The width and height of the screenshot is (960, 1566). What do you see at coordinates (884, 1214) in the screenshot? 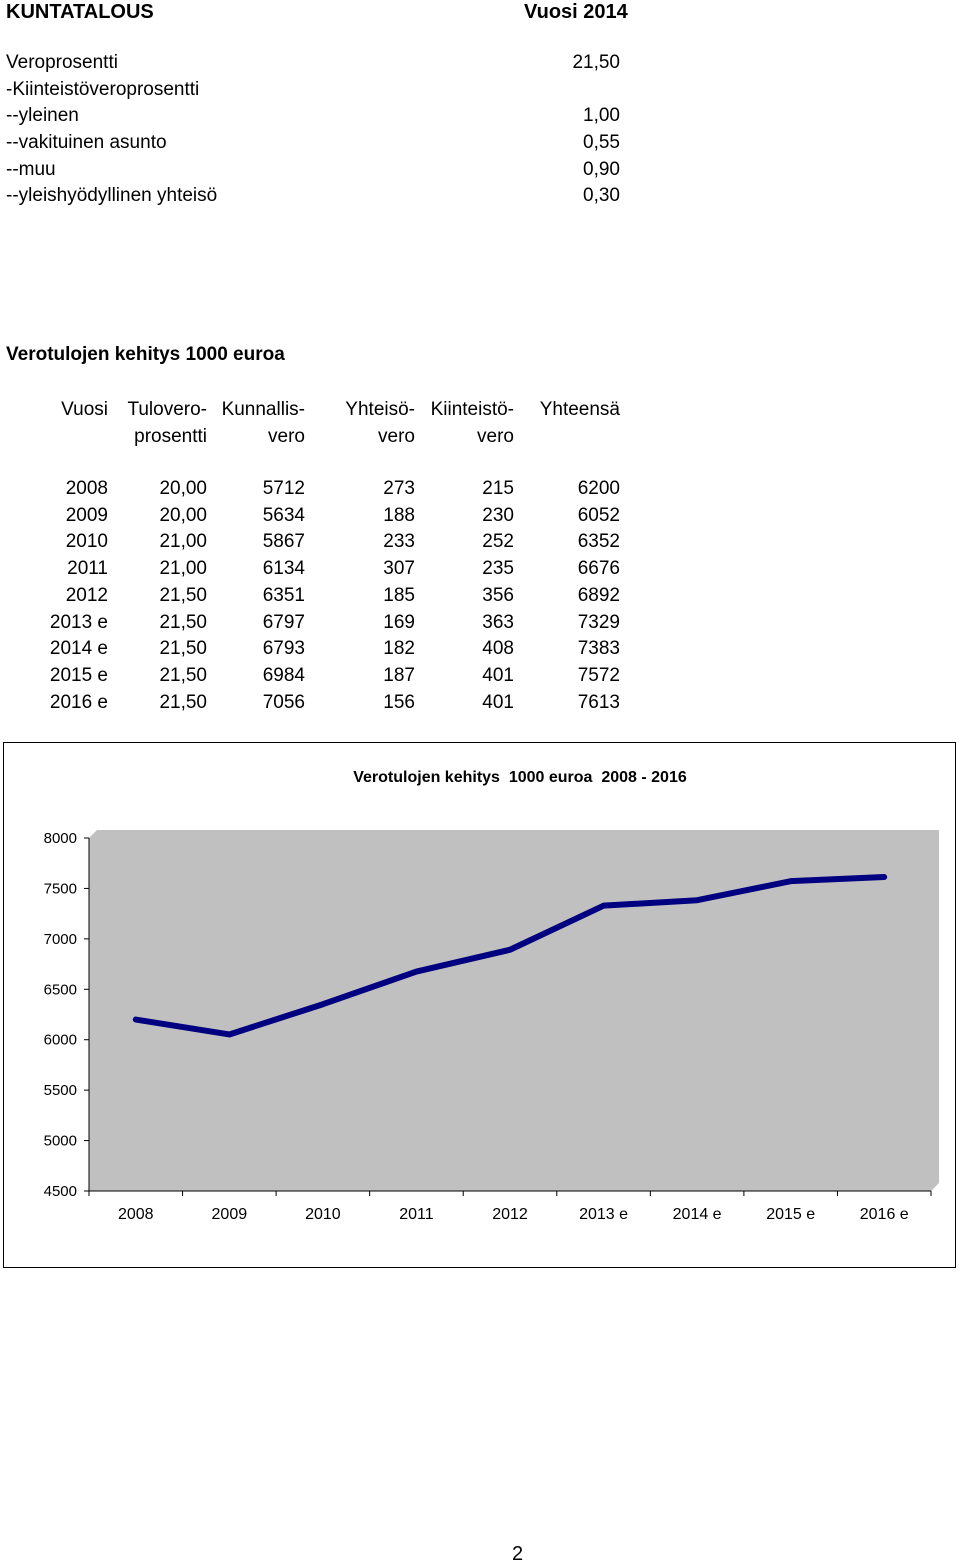
I see `x-tick-label: 2016 e` at bounding box center [884, 1214].